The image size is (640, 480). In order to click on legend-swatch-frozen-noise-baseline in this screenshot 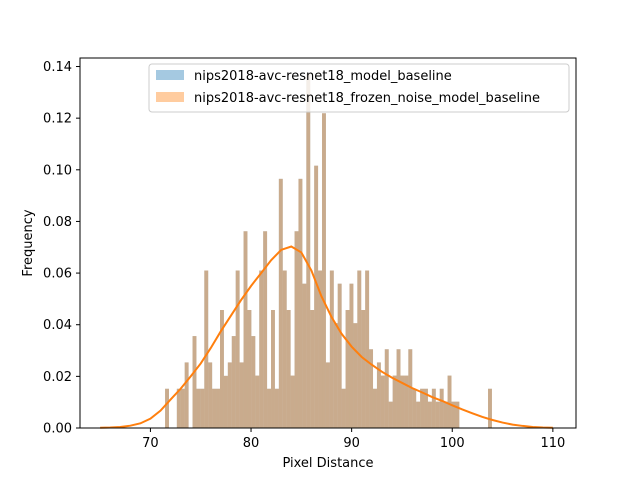, I will do `click(170, 97)`.